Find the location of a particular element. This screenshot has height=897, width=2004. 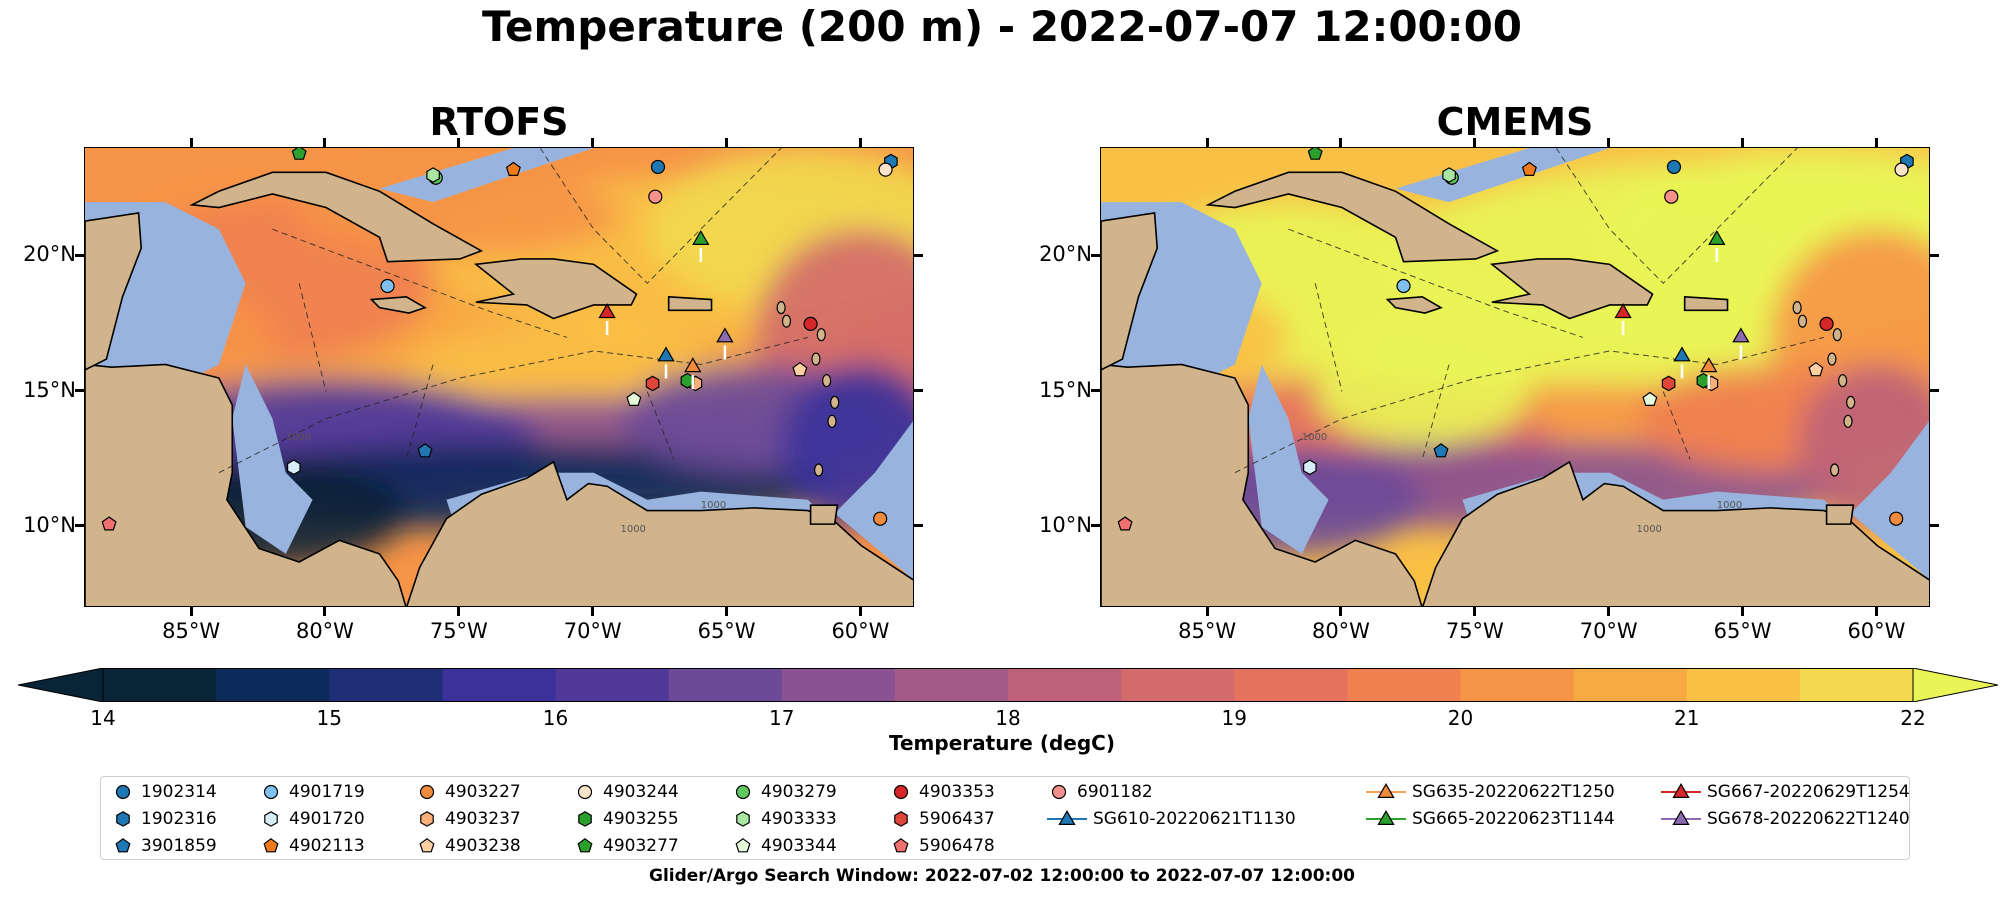

legend-entry: 4903353 is located at coordinates (942, 792).